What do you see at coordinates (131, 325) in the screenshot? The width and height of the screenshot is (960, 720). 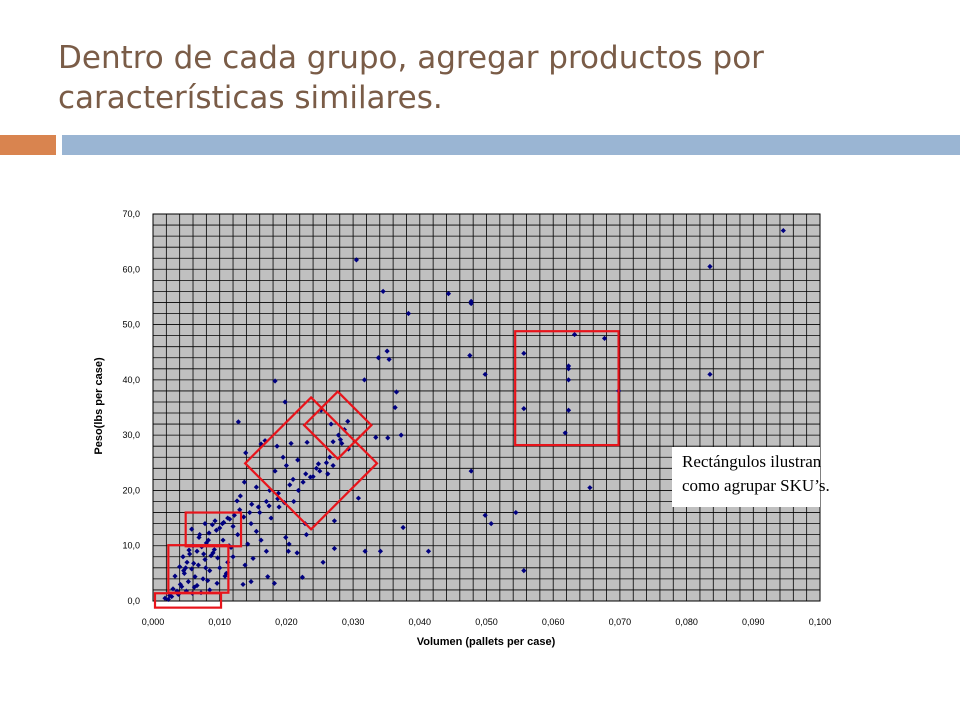 I see `y-tick-label: 50,0` at bounding box center [131, 325].